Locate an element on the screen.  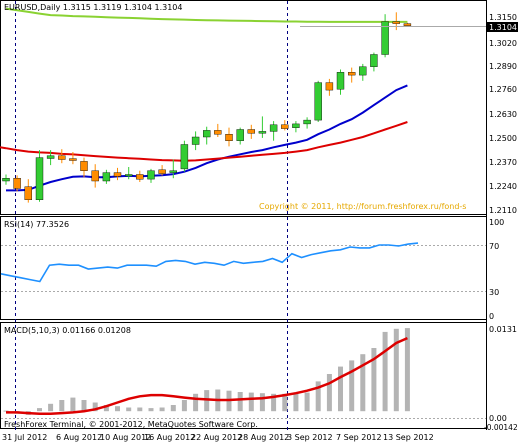
price-tick: 1.2500 is located at coordinates (503, 138).